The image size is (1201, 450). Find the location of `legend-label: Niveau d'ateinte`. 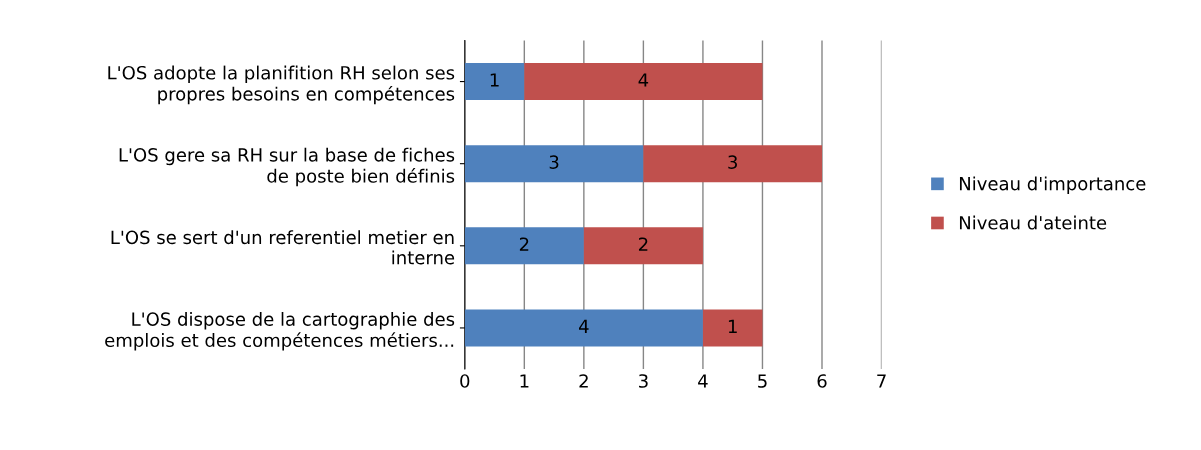

legend-label: Niveau d'ateinte is located at coordinates (1033, 222).